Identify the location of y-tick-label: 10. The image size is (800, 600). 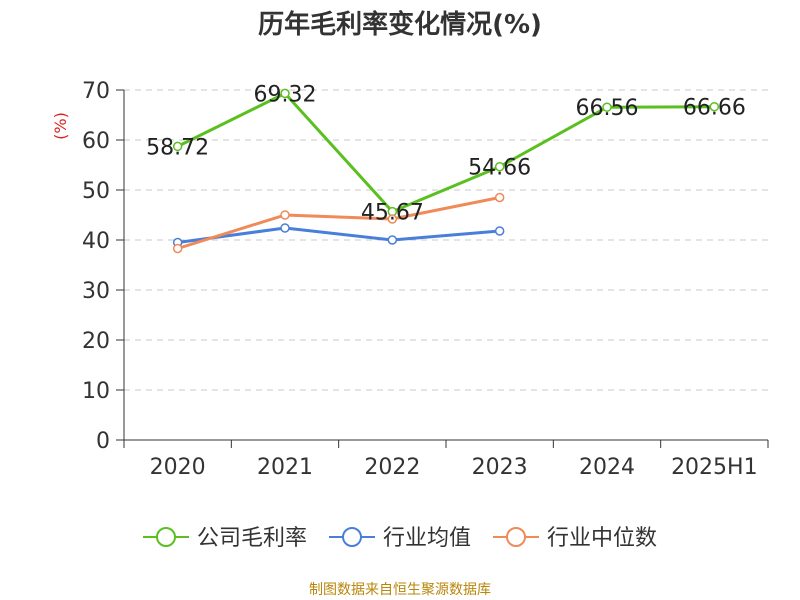
(96, 391).